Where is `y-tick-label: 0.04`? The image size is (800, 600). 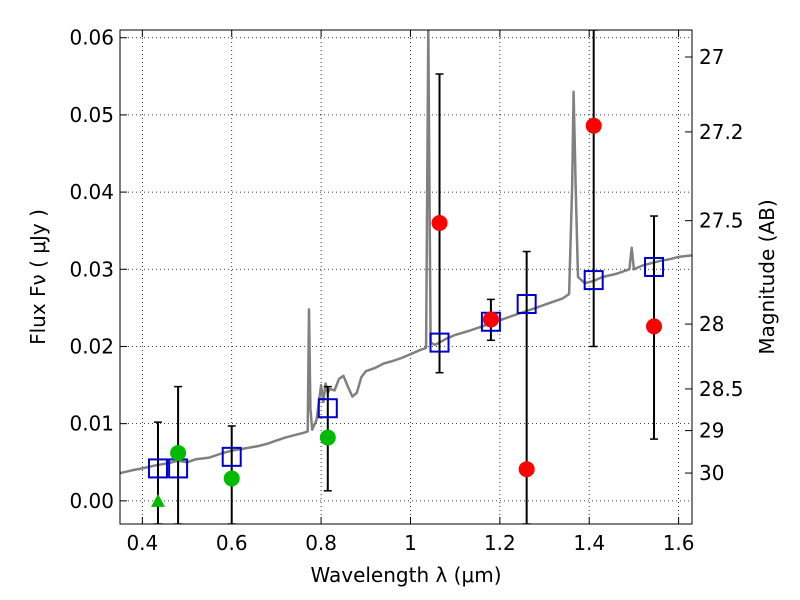
y-tick-label: 0.04 is located at coordinates (91, 192).